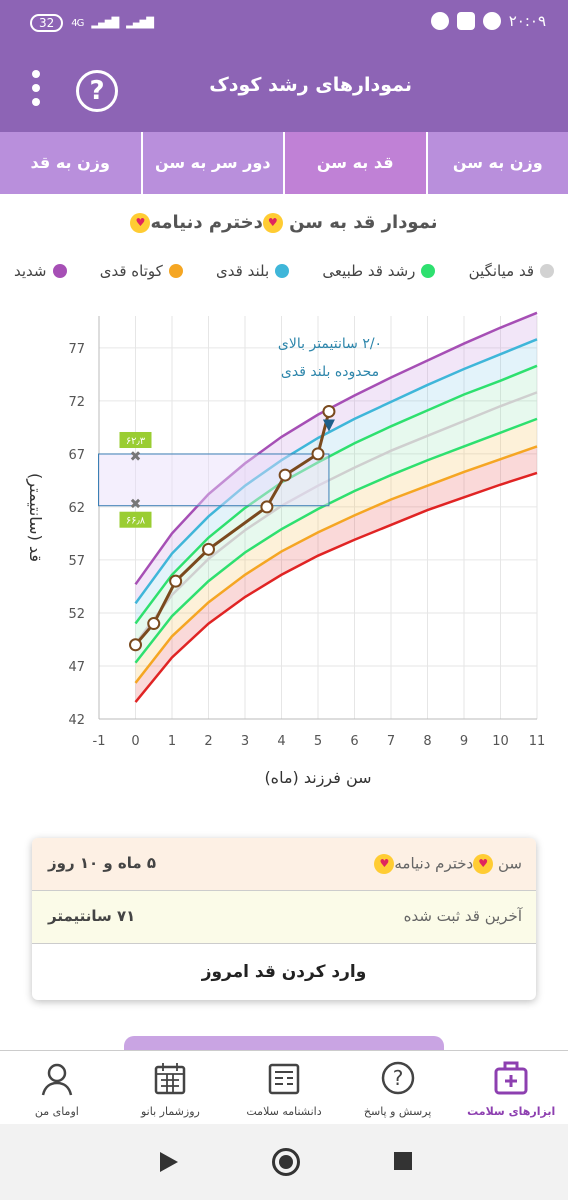 This screenshot has width=568, height=1200. Describe the element at coordinates (70, 162) in the screenshot. I see `tab-weight-for-height: وزن به قد` at that location.